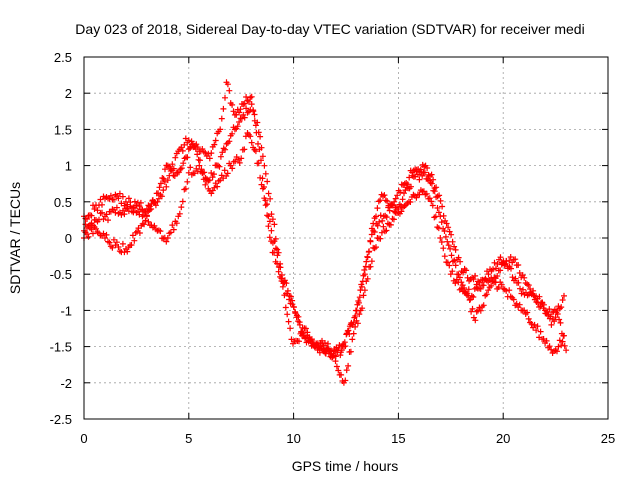 The width and height of the screenshot is (640, 480). What do you see at coordinates (188, 438) in the screenshot?
I see `x-tick-label: 5` at bounding box center [188, 438].